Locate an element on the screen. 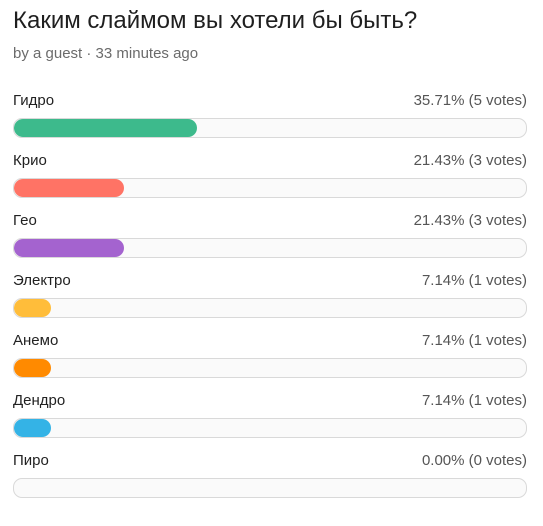 The width and height of the screenshot is (543, 526). option-label: Гидро is located at coordinates (34, 100).